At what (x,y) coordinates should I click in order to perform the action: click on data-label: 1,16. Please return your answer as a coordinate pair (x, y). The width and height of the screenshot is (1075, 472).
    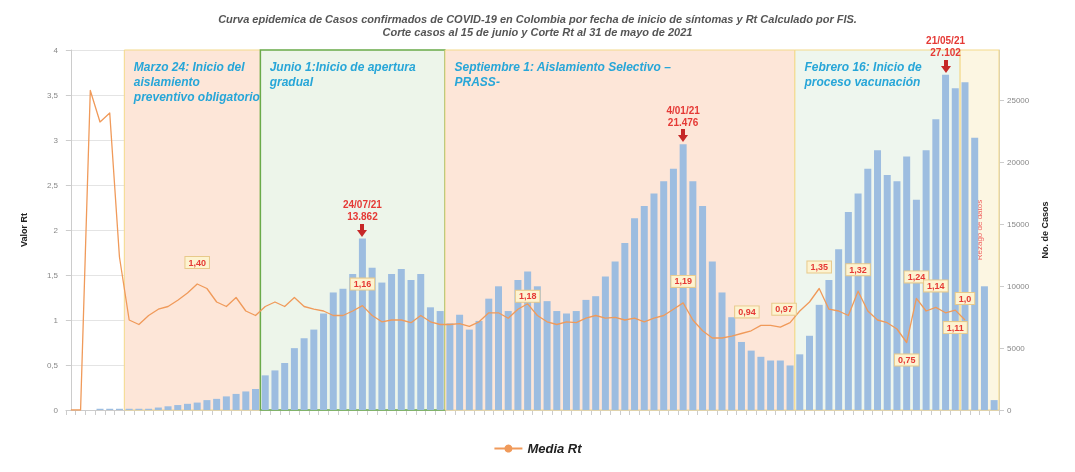
    Looking at the image, I should click on (362, 284).